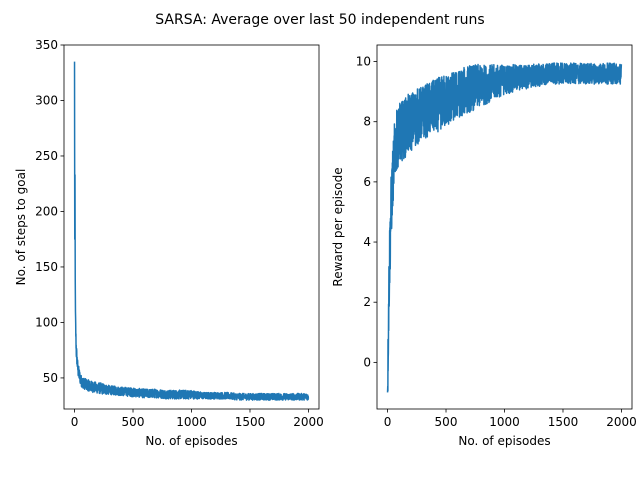  I want to click on reward-xtick-label: 500, so click(446, 422).